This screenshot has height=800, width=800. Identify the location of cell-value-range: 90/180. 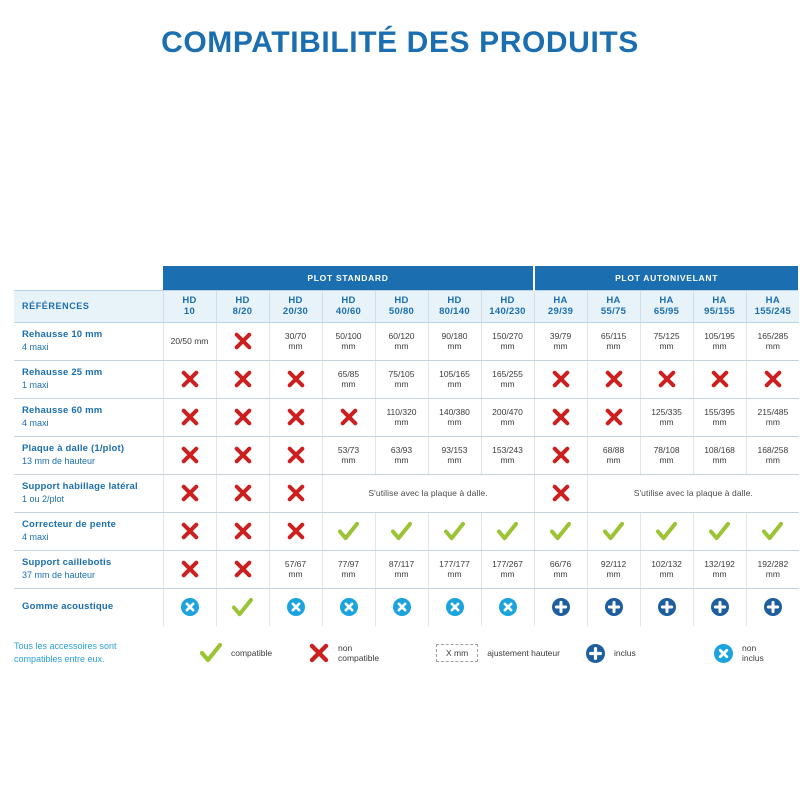
(454, 336).